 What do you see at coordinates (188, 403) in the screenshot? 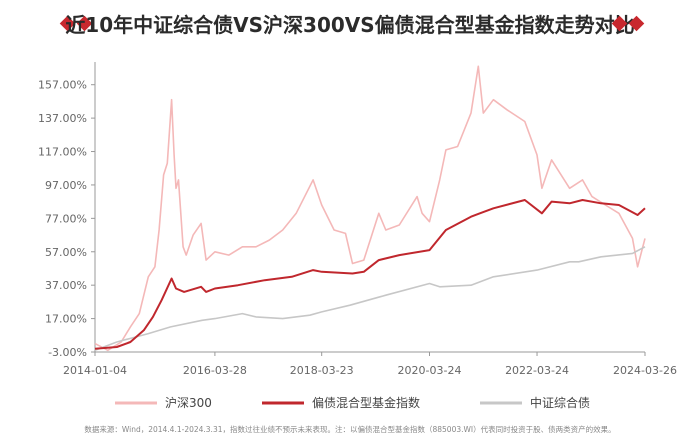
I see `legend-label-hs300: 沪深300` at bounding box center [188, 403].